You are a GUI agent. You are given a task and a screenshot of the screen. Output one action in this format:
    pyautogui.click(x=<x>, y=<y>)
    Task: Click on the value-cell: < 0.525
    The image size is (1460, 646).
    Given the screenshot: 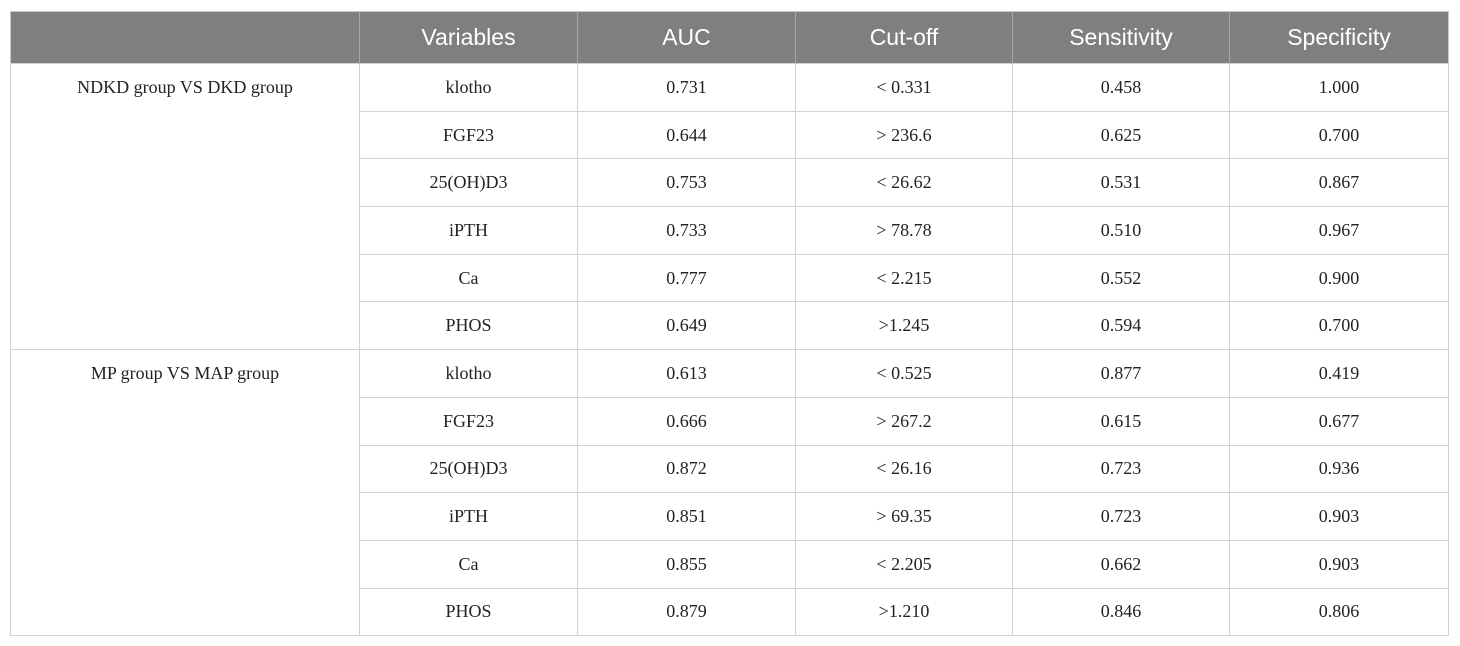 What is the action you would take?
    pyautogui.click(x=904, y=373)
    